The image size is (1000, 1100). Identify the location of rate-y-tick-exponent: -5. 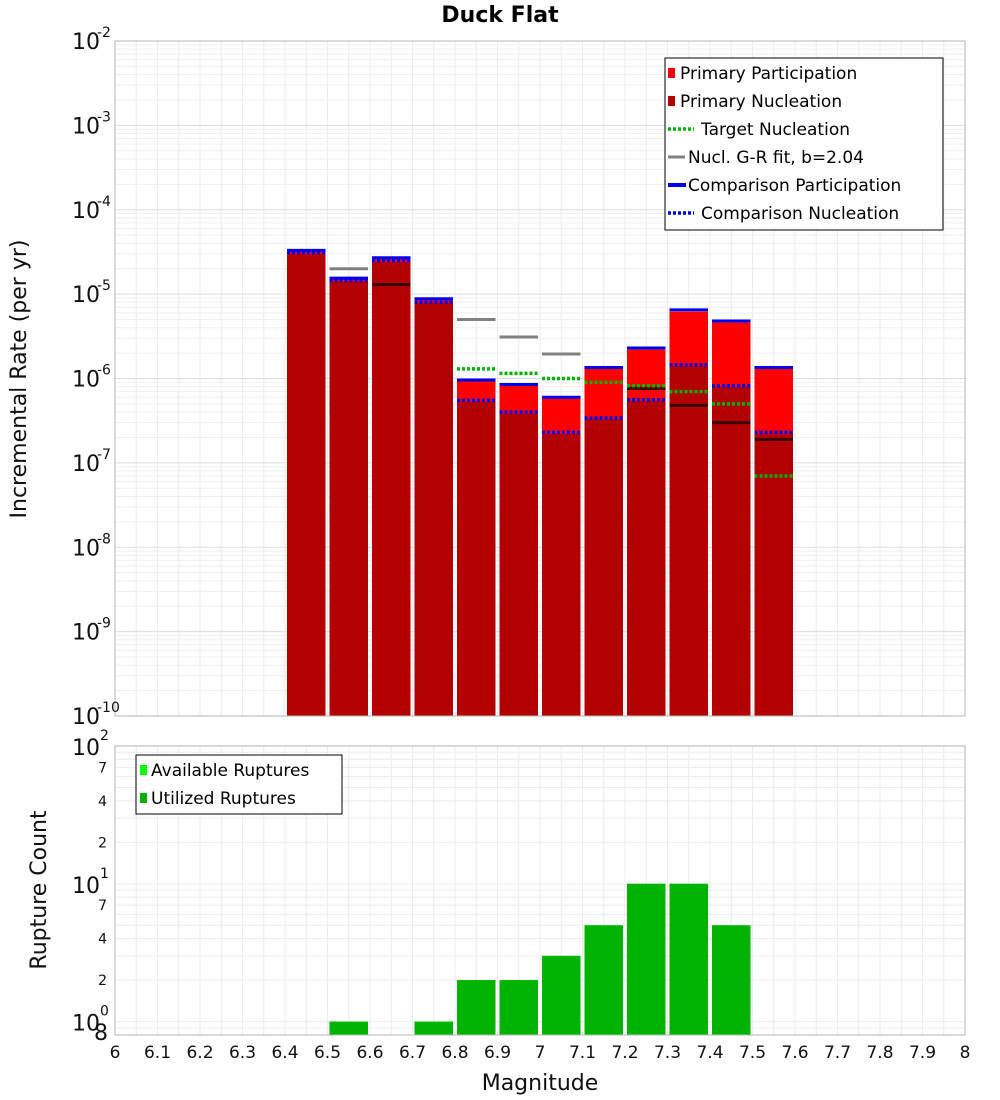
(104, 286).